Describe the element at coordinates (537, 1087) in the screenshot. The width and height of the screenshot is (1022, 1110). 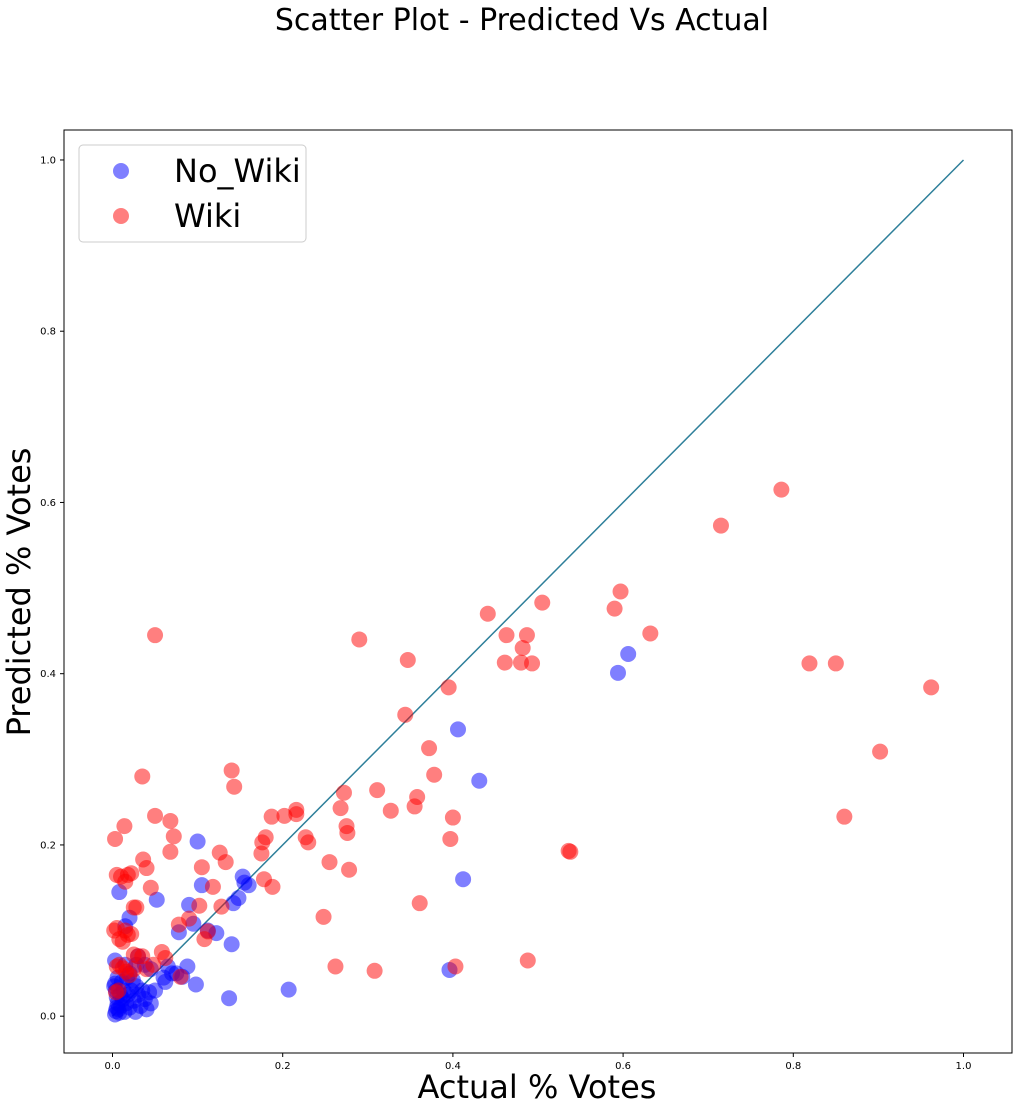
I see `x-axis-label: Actual % Votes` at that location.